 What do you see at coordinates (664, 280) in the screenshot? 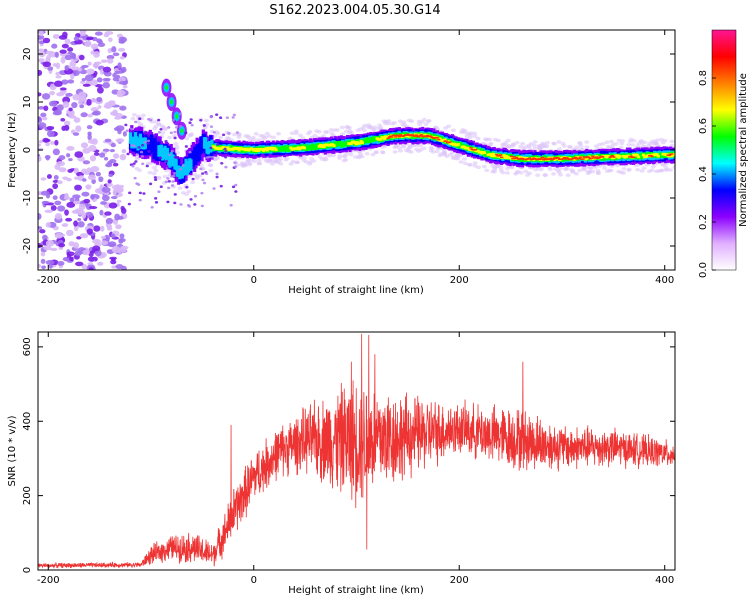
I see `spectrogram-x-tick-label: 400` at bounding box center [664, 280].